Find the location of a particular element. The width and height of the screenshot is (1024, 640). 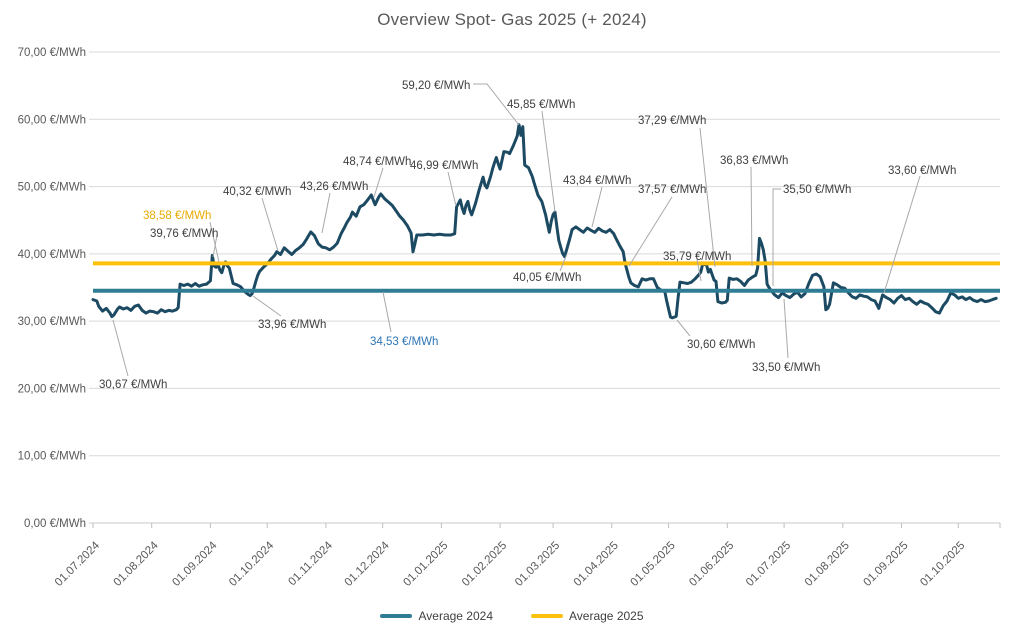

annotation-label: 45,85 €/MWh is located at coordinates (541, 105).